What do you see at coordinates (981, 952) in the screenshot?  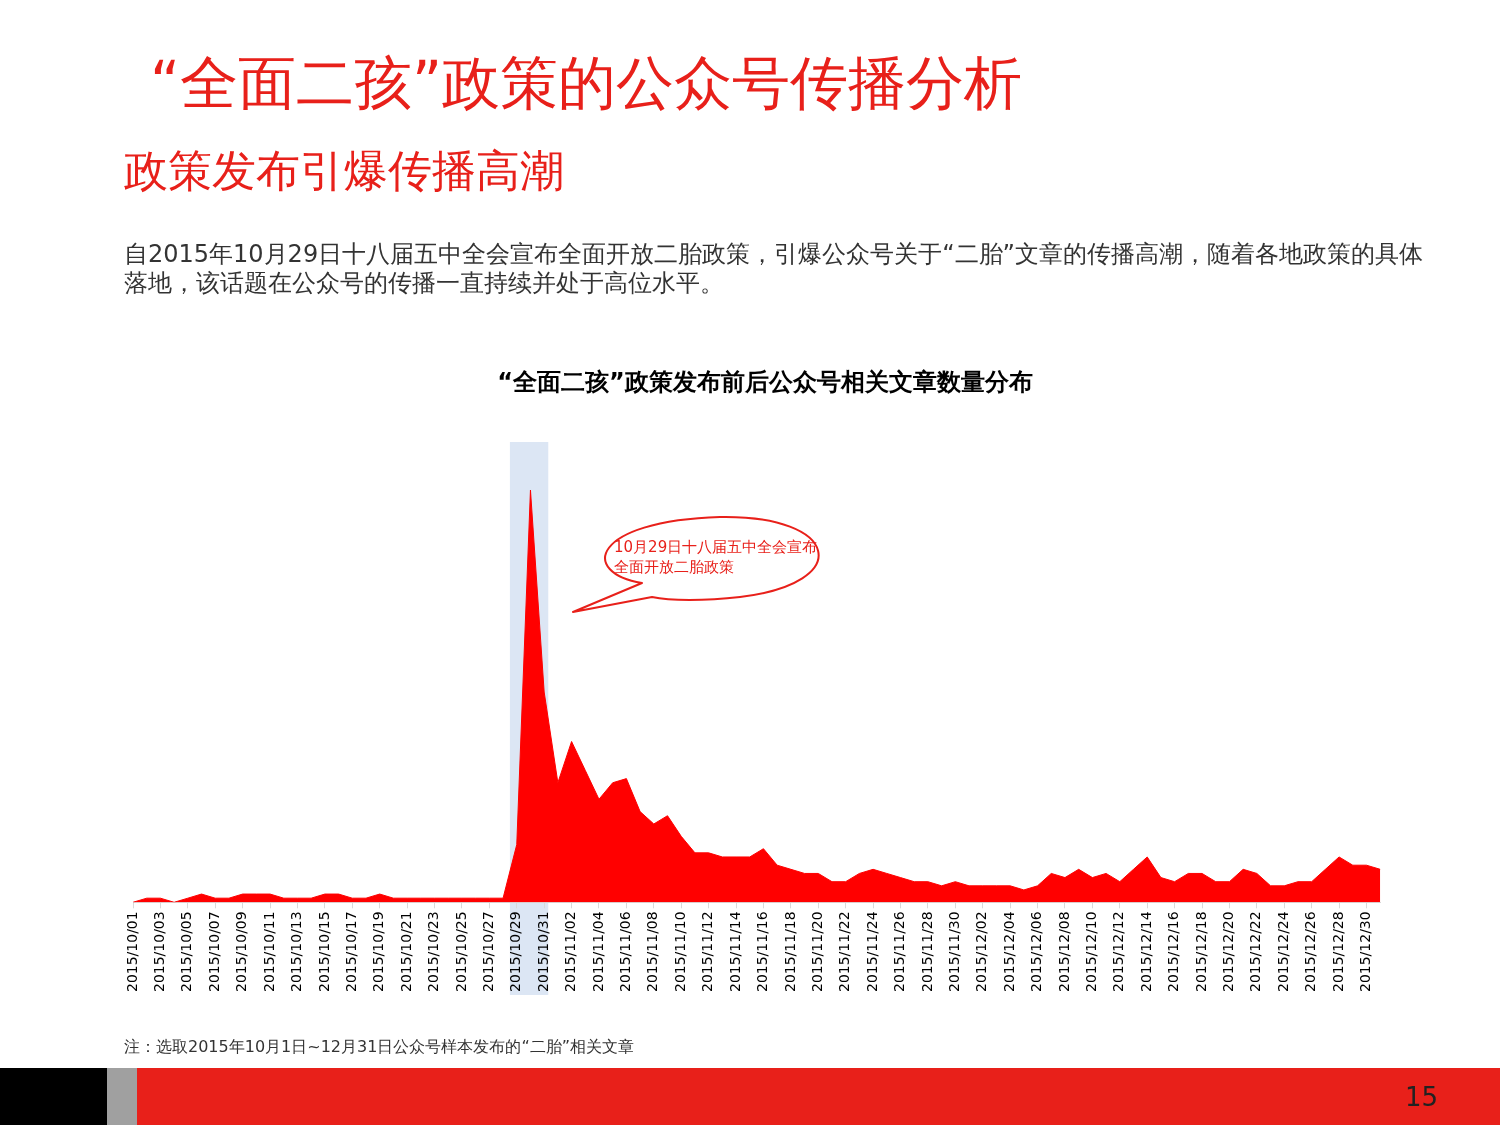 I see `x-tick-label: 2015/12/02` at bounding box center [981, 952].